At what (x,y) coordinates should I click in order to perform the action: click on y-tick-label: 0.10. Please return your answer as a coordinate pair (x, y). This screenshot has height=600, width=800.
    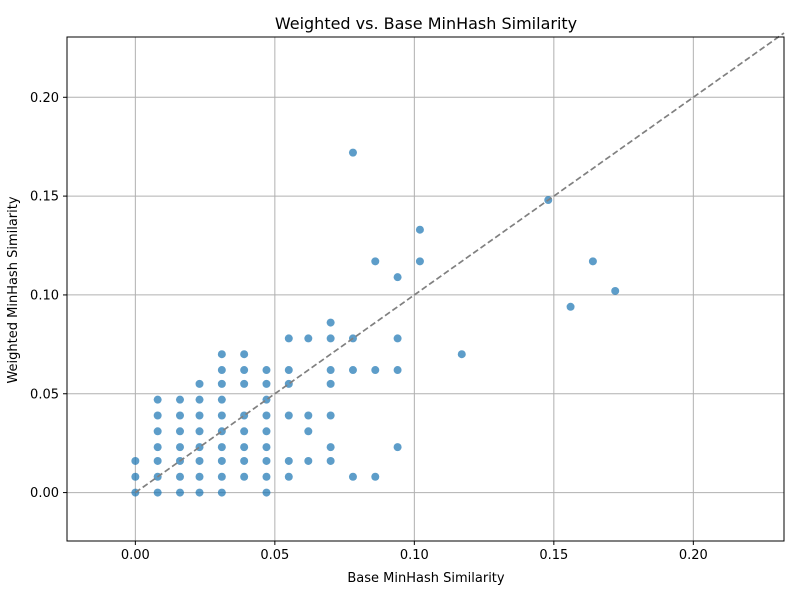
    Looking at the image, I should click on (44, 295).